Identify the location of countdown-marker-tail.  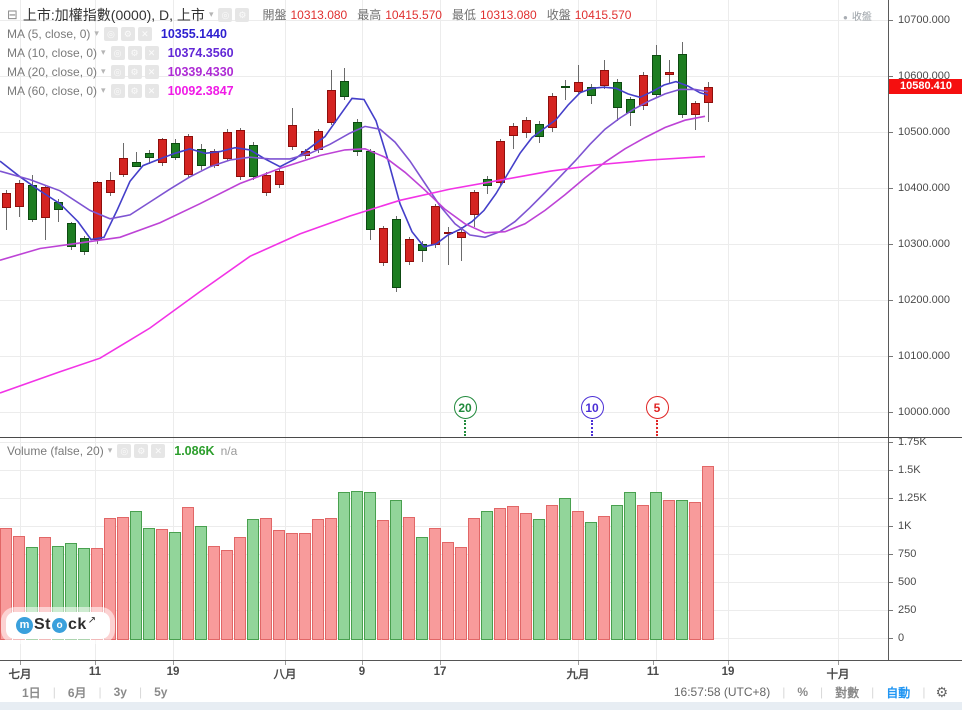
(592, 428).